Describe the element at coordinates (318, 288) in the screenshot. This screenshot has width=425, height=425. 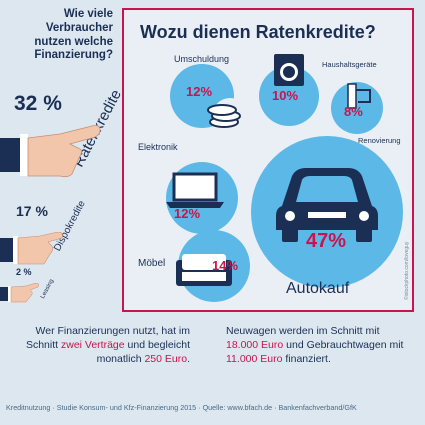
I see `autokauf-label: Autokauf` at that location.